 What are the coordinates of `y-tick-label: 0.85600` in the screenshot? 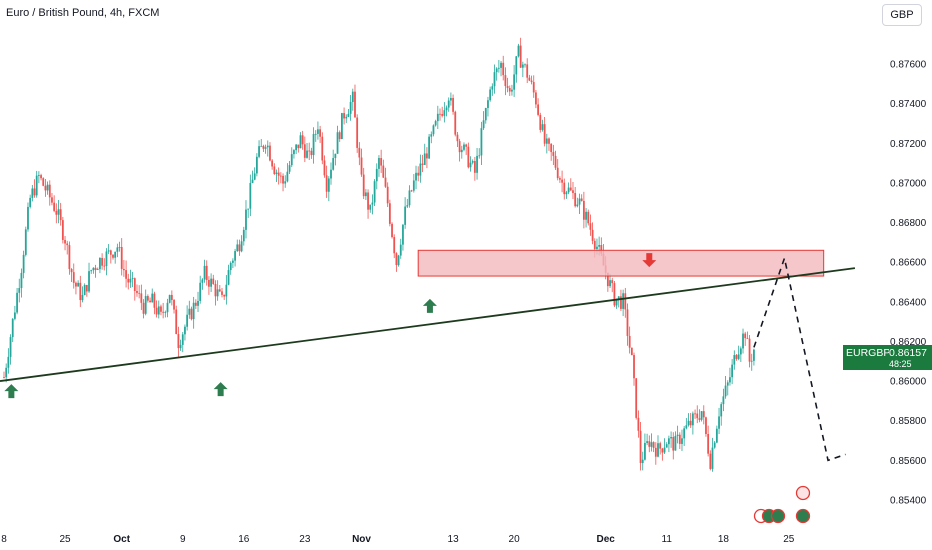 It's located at (908, 461).